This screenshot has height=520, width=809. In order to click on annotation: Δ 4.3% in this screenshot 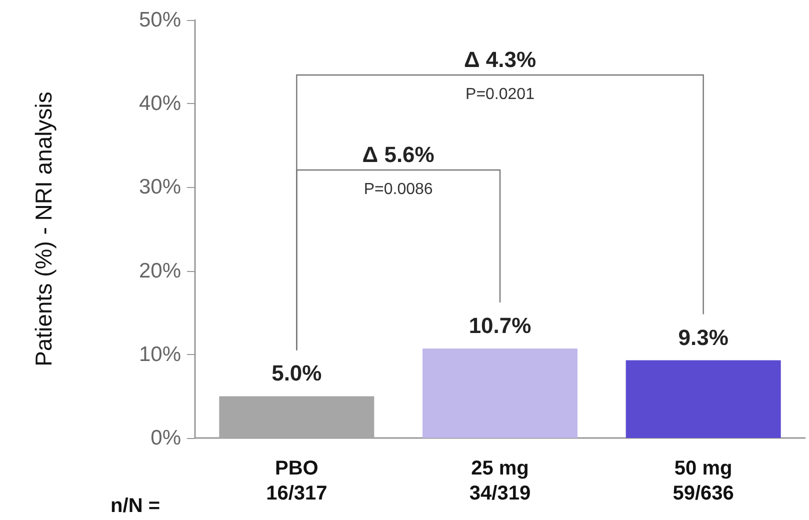, I will do `click(500, 59)`.